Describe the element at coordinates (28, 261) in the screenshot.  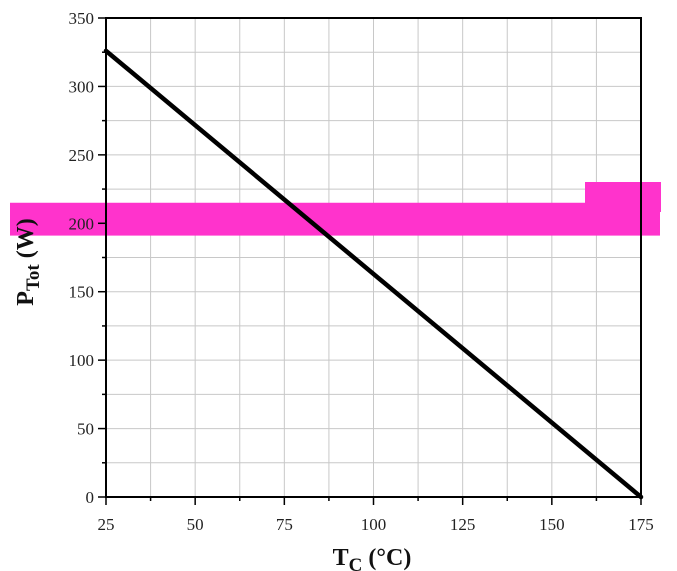
I see `y-axis-title: PTot (W)` at that location.